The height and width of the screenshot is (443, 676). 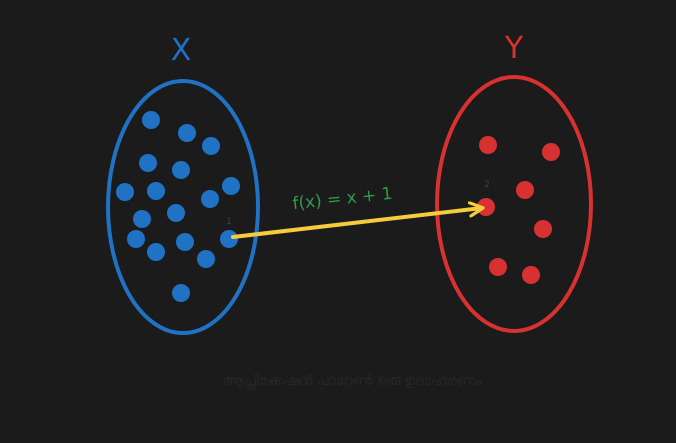 What do you see at coordinates (487, 185) in the screenshot?
I see `codomain-element-mark: 2` at bounding box center [487, 185].